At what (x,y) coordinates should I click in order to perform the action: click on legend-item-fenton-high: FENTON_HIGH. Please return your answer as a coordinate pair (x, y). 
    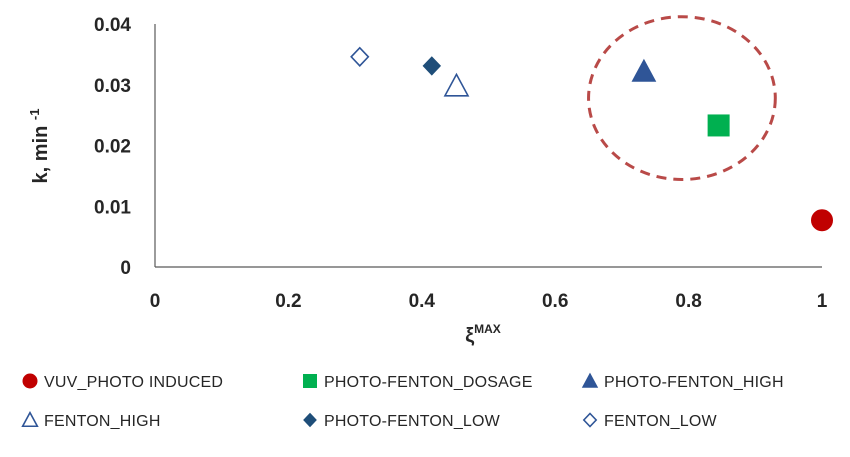
    Looking at the image, I should click on (91, 420).